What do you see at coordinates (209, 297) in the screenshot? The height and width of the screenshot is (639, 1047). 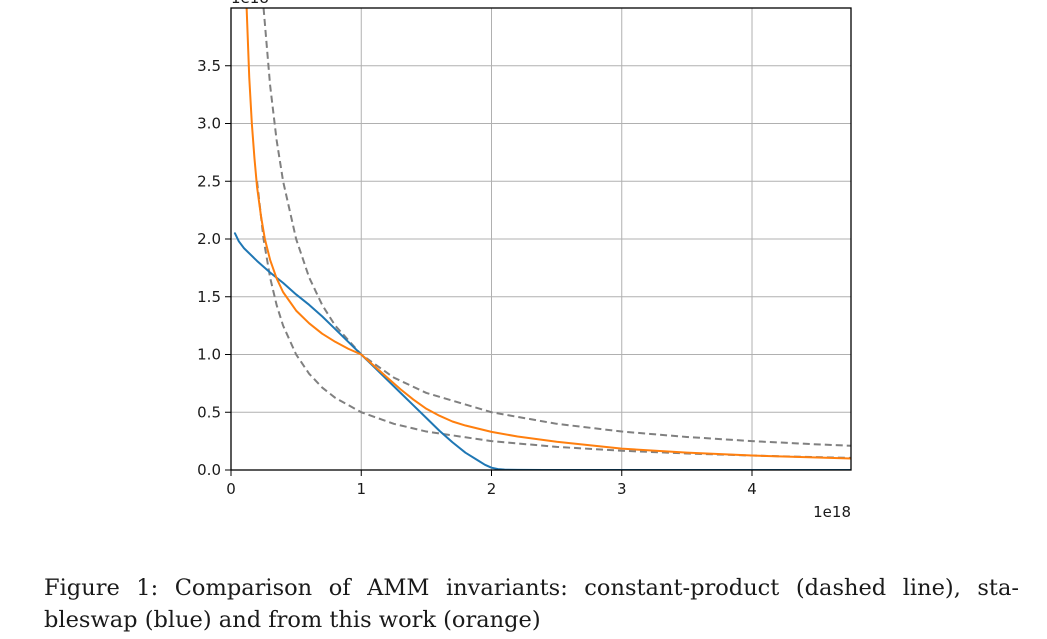 I see `y-tick-label: 1.5` at bounding box center [209, 297].